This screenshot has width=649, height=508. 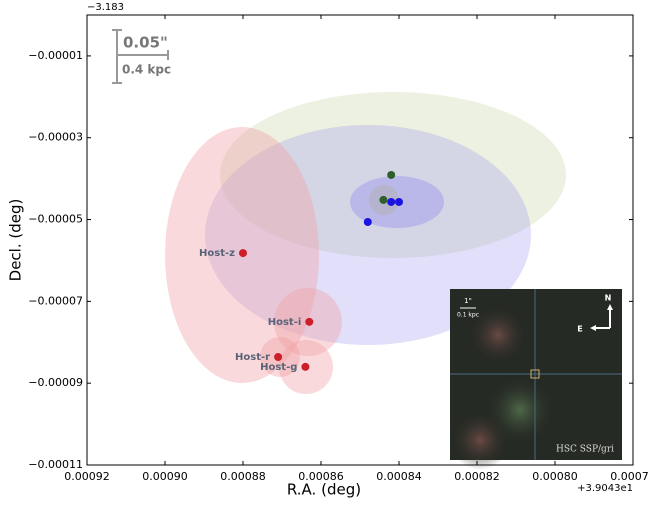 I want to click on y-tick-label: −0.00007, so click(x=55, y=300).